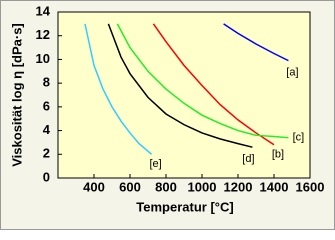 This screenshot has height=240, width=335. What do you see at coordinates (202, 186) in the screenshot?
I see `x-tick-label: 1000` at bounding box center [202, 186].